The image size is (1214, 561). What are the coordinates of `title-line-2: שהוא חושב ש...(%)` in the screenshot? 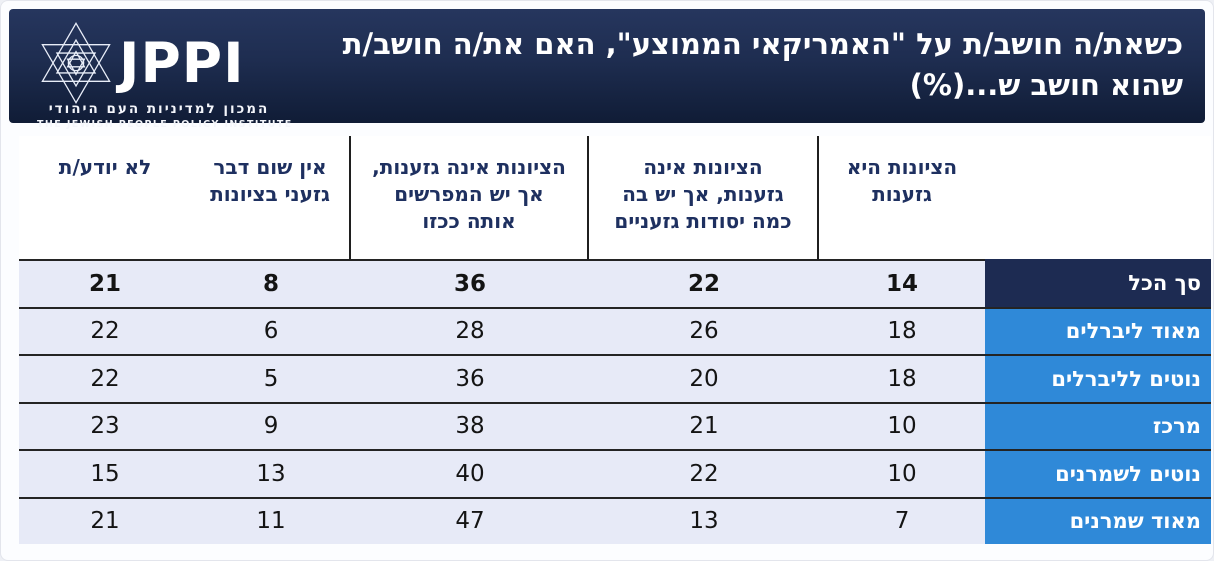 It's located at (1046, 85).